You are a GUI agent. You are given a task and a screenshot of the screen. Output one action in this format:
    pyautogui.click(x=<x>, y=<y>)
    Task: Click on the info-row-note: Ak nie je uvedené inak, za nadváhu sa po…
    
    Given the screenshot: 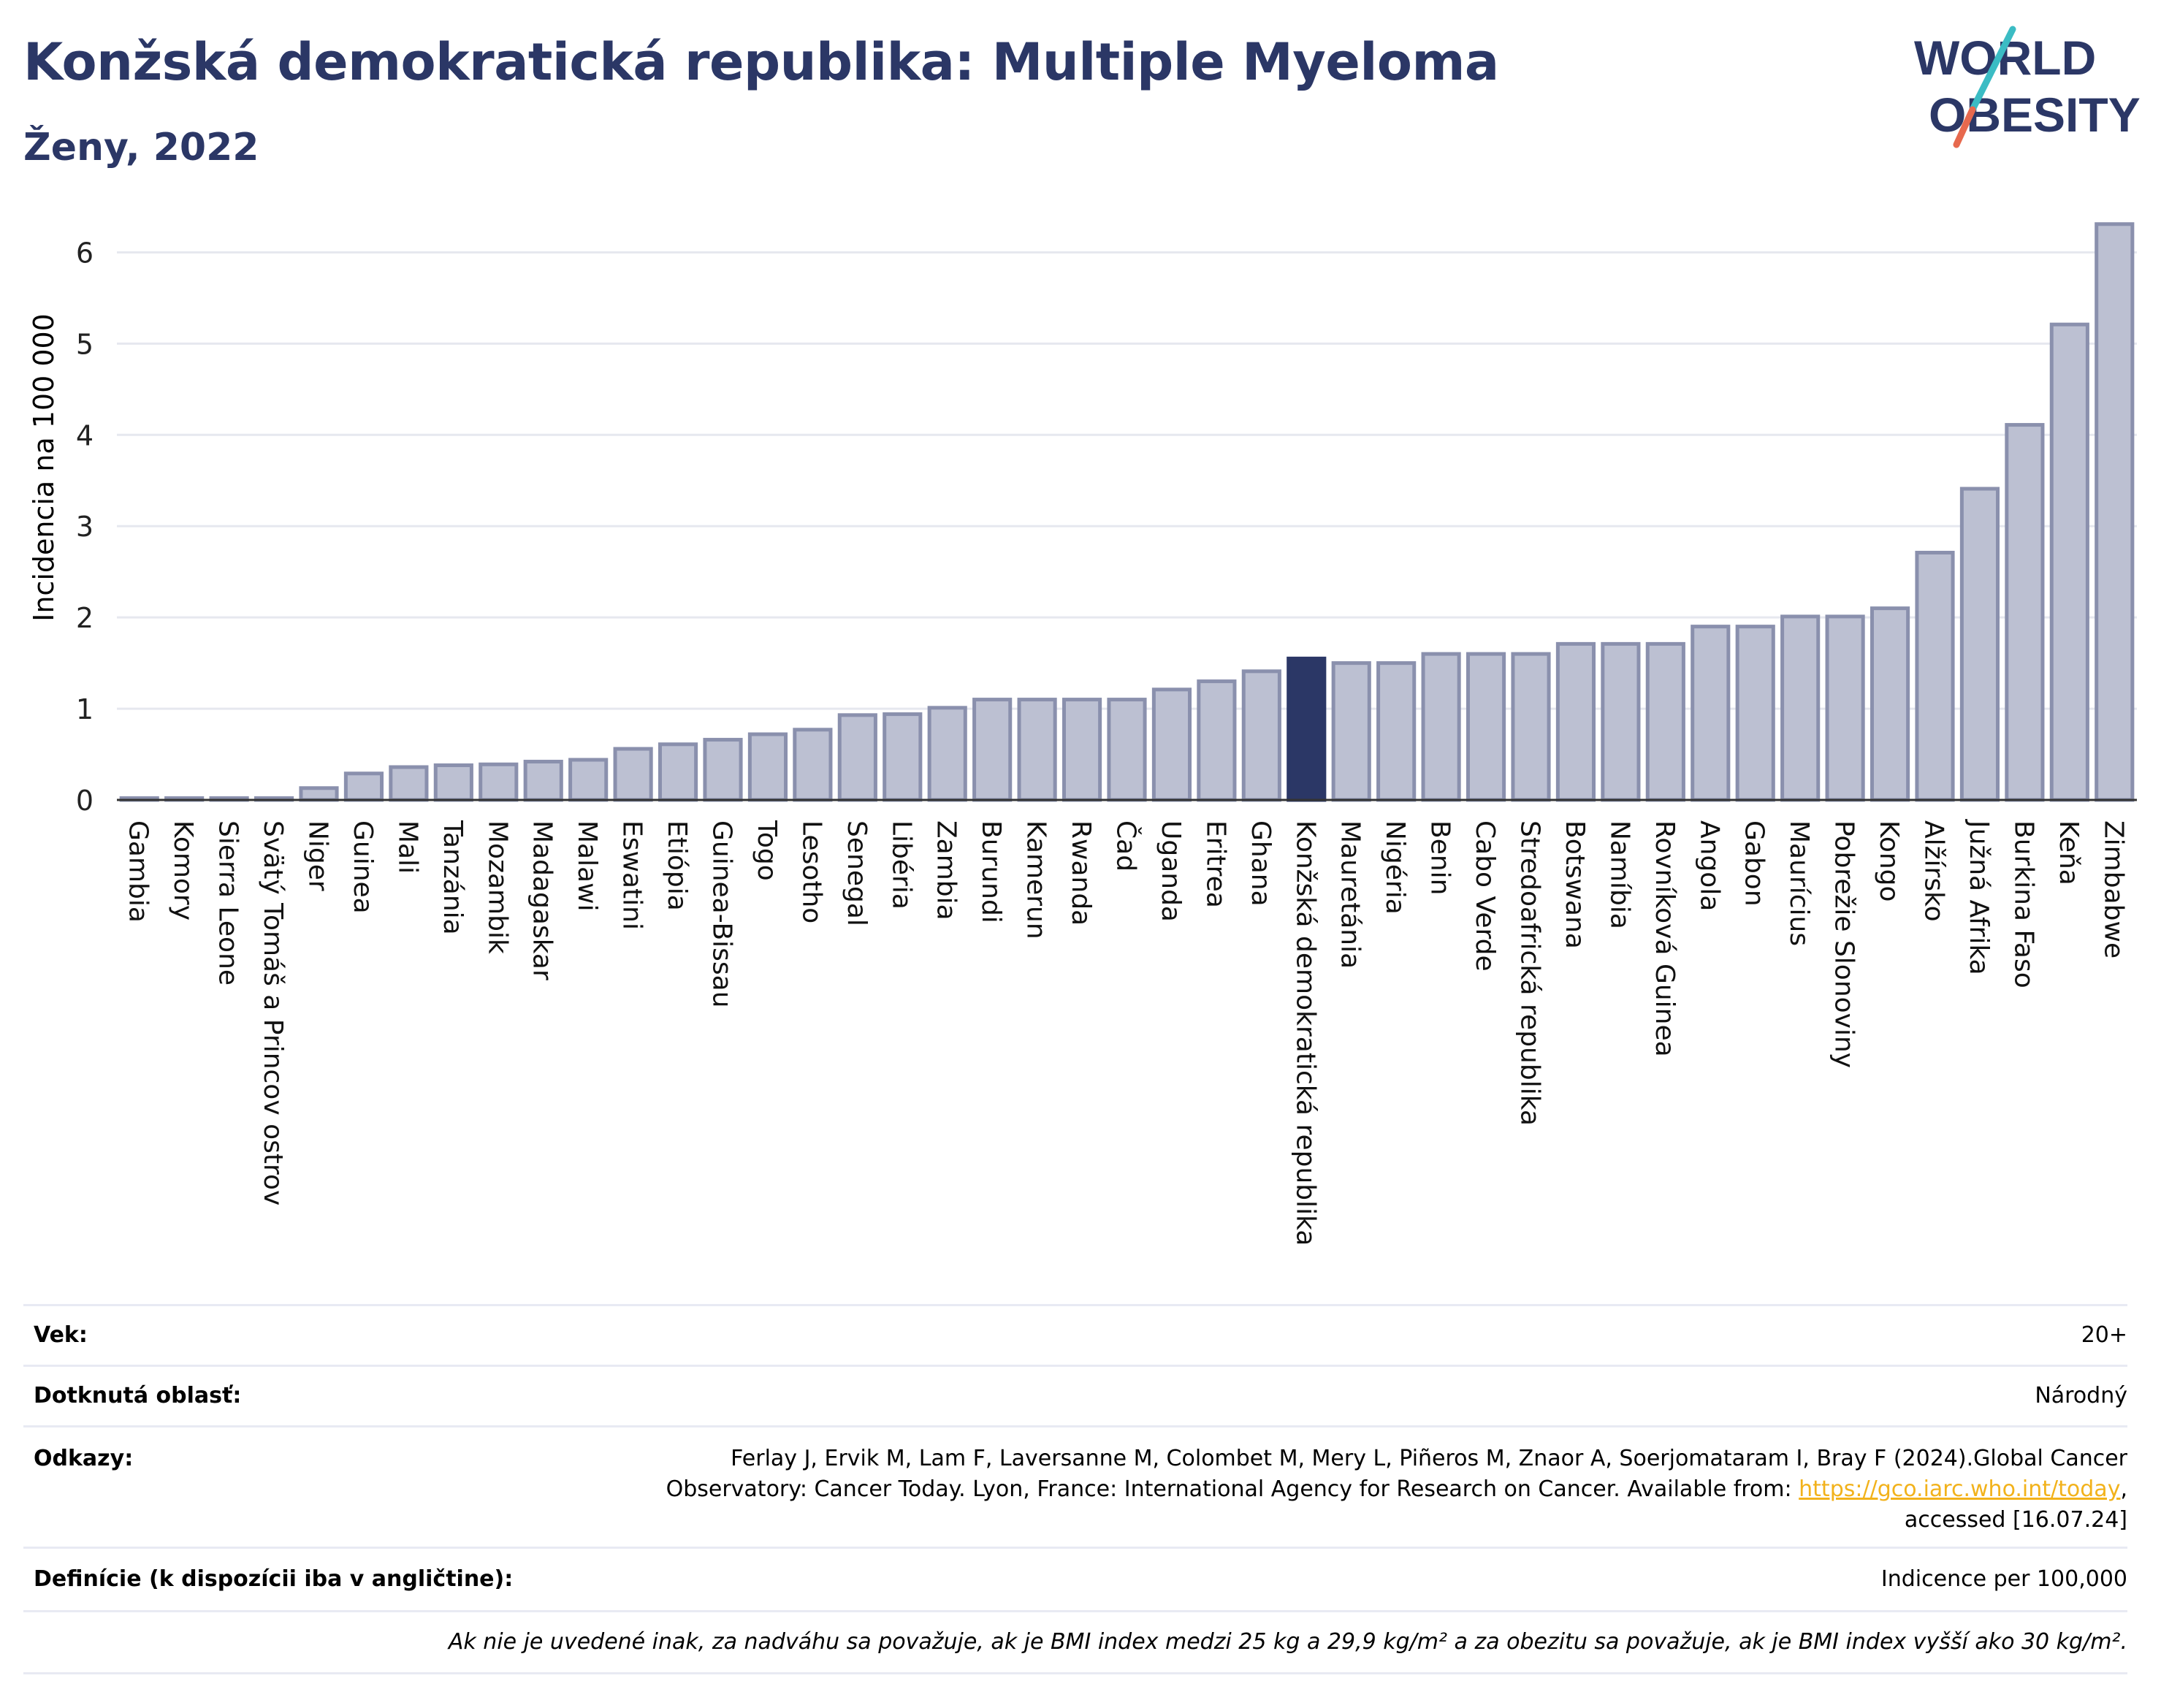 What is the action you would take?
    pyautogui.click(x=1075, y=1642)
    